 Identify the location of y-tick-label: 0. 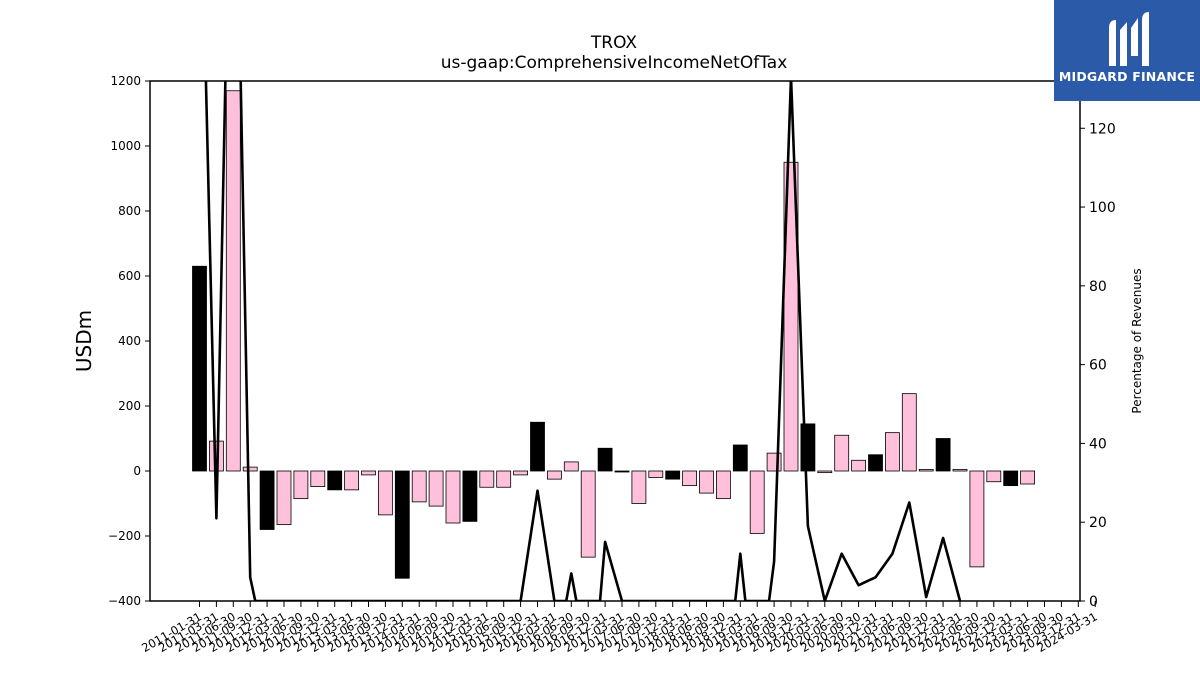
(137, 471).